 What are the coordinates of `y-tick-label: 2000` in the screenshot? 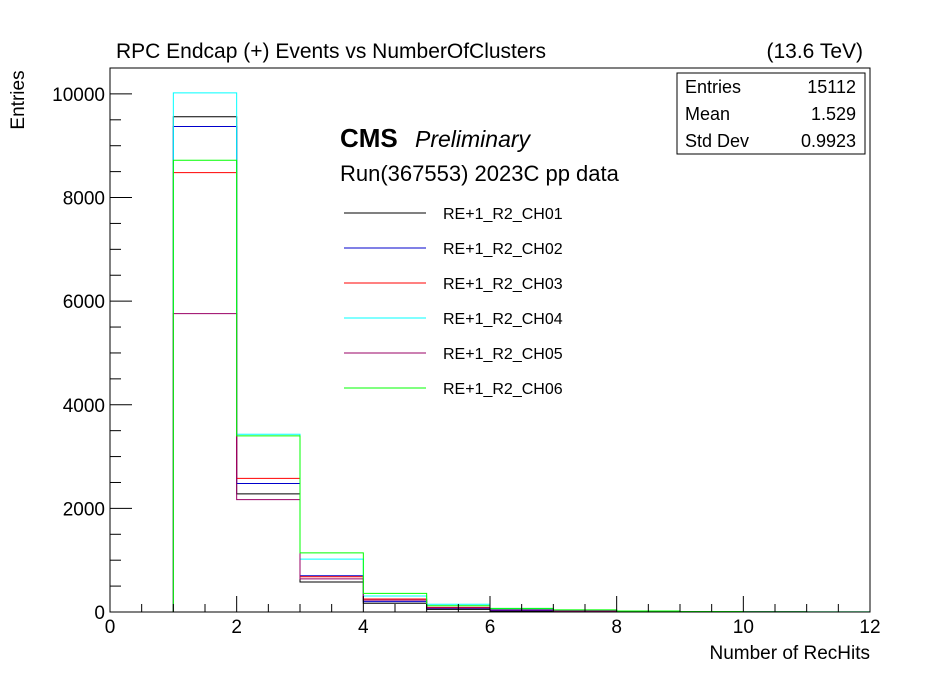 It's located at (84, 509).